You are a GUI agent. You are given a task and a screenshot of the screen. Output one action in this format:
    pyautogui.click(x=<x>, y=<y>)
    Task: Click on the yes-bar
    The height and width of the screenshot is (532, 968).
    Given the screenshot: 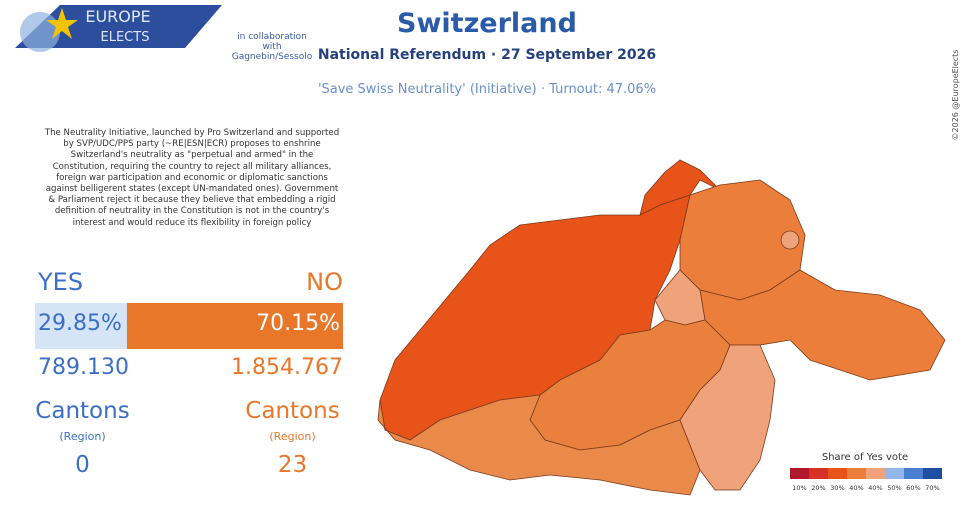 What is the action you would take?
    pyautogui.click(x=81, y=326)
    